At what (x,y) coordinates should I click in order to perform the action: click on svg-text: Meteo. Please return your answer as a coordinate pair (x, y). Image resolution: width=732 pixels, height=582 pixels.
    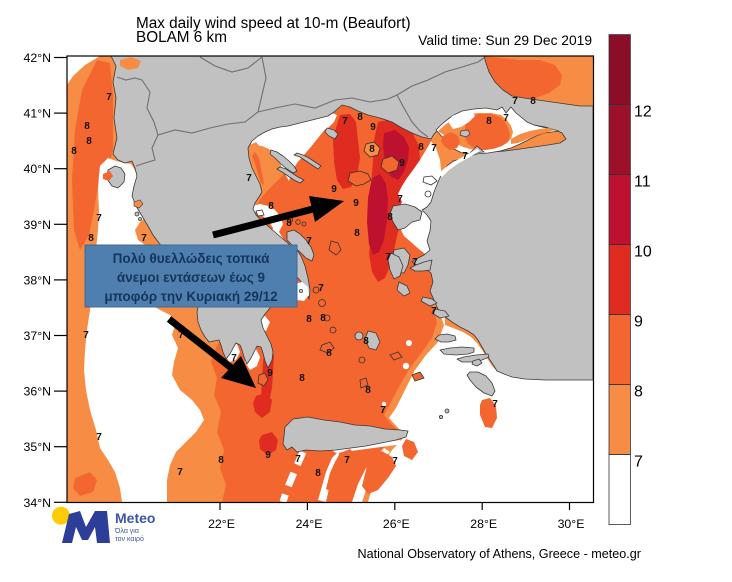
    Looking at the image, I should click on (135, 518).